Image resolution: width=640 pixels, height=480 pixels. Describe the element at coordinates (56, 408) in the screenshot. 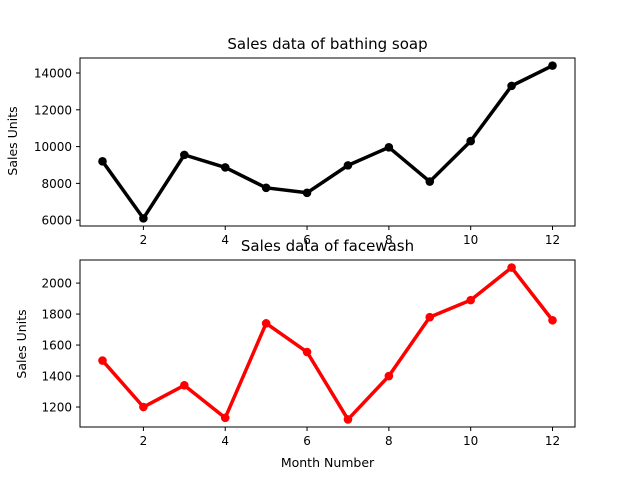

I see `facewash-y-tick-label: 1200` at that location.